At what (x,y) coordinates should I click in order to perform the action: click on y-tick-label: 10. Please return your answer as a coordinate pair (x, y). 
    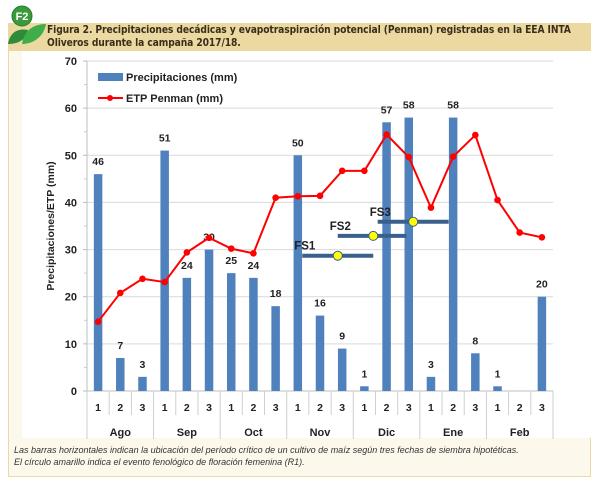
    Looking at the image, I should click on (71, 345).